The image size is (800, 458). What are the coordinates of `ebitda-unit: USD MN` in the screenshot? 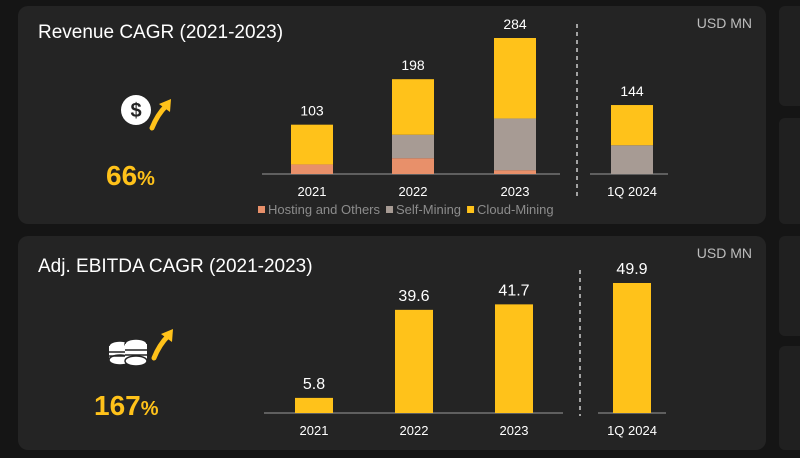 It's located at (724, 253).